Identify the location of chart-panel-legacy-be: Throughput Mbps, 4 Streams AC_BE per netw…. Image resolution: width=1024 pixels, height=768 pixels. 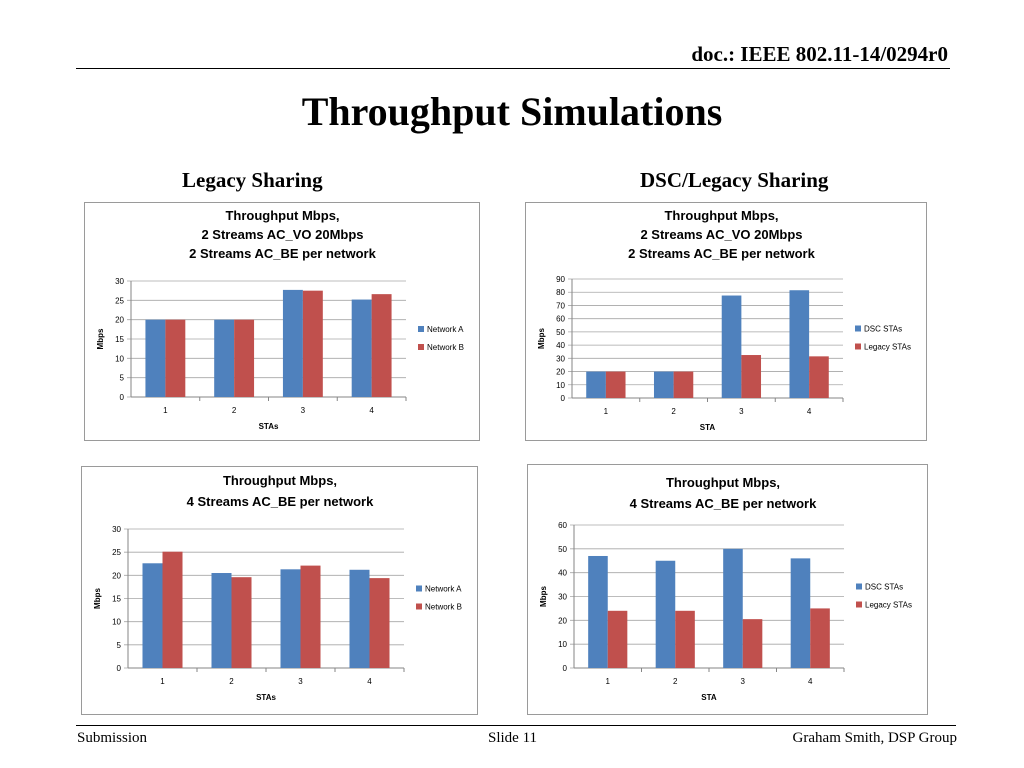
(279, 590).